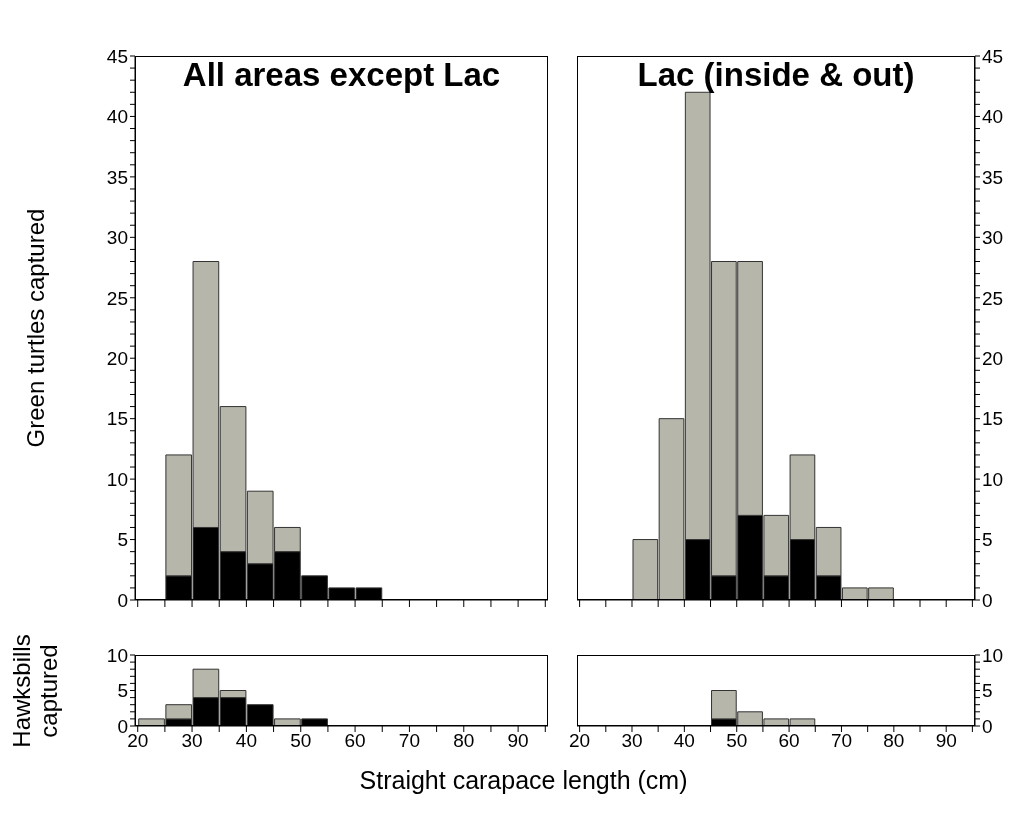 The height and width of the screenshot is (828, 1031). Describe the element at coordinates (35, 328) in the screenshot. I see `y-axis-title: Green turtles captured` at that location.